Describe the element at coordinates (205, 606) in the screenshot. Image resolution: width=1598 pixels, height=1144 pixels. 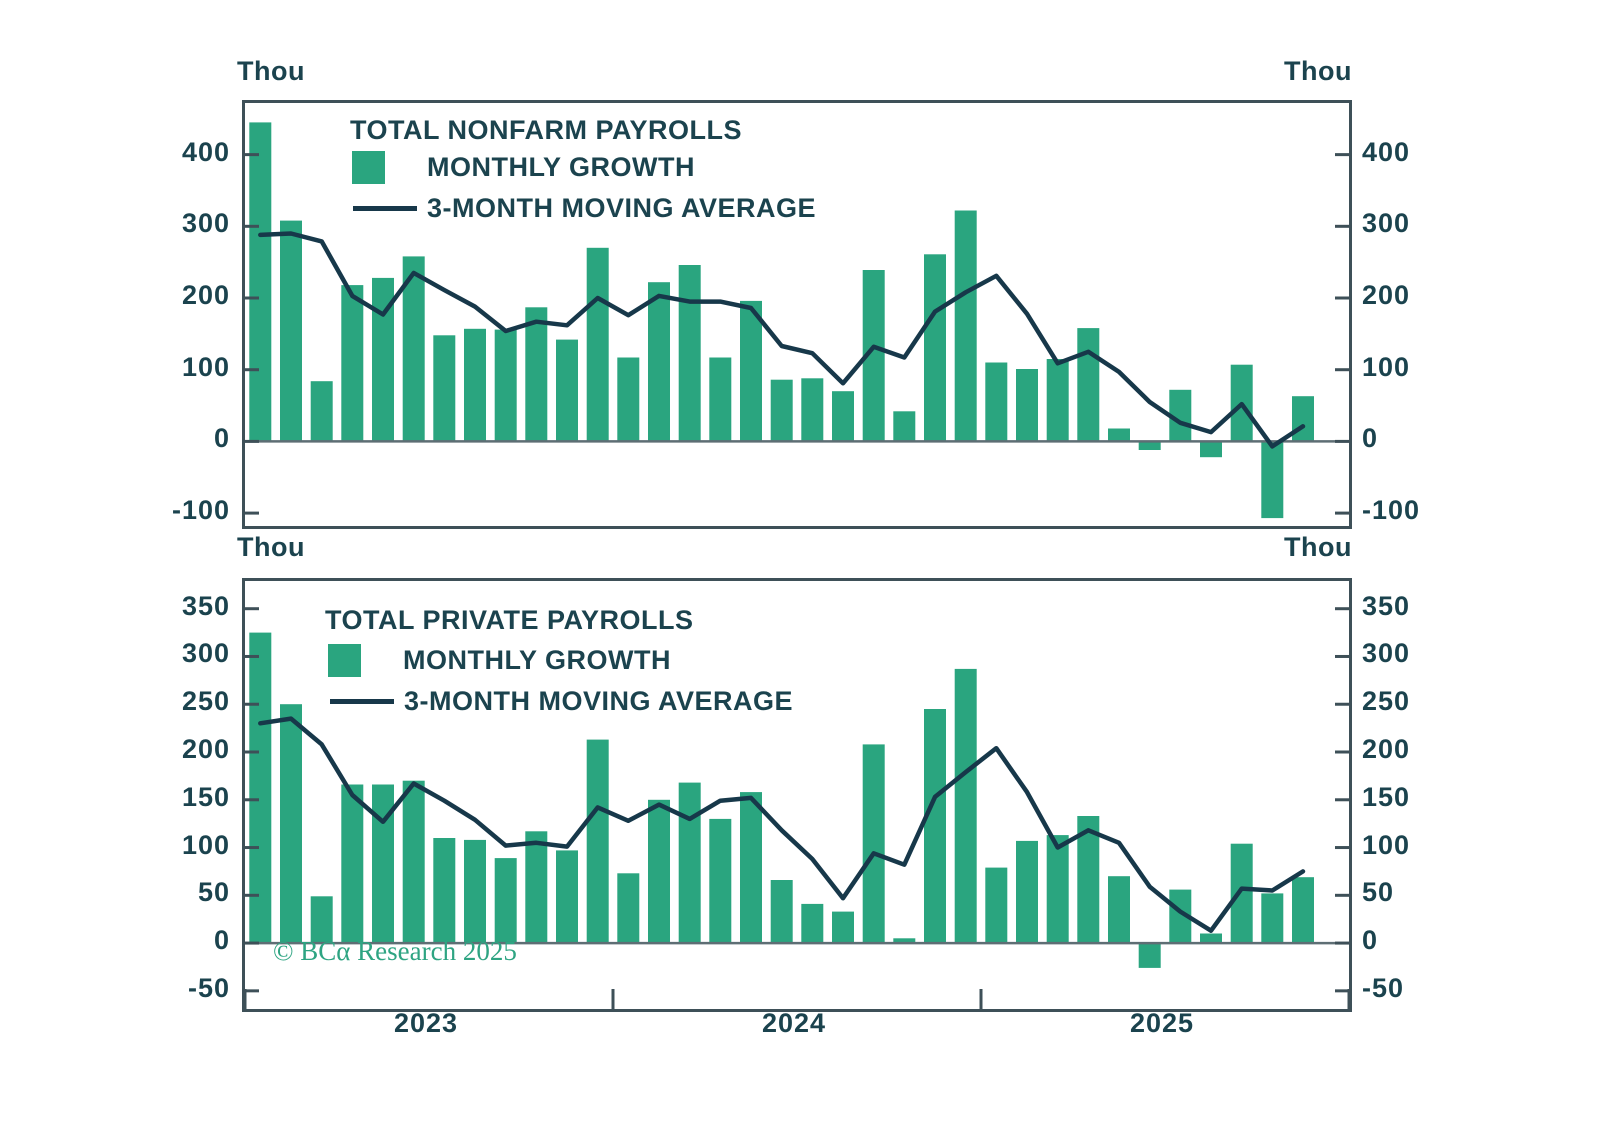
I see `y-axis-label-left: 350` at that location.